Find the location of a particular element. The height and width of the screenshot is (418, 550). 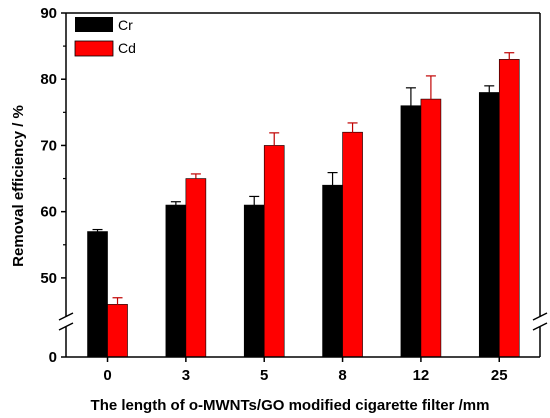

x-tick-label-8: 8 is located at coordinates (342, 375).